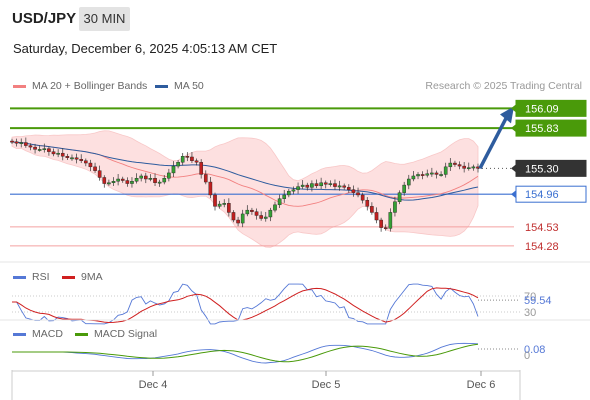 Image resolution: width=590 pixels, height=400 pixels. Describe the element at coordinates (153, 385) in the screenshot. I see `x-tick-label: Dec 4` at that location.